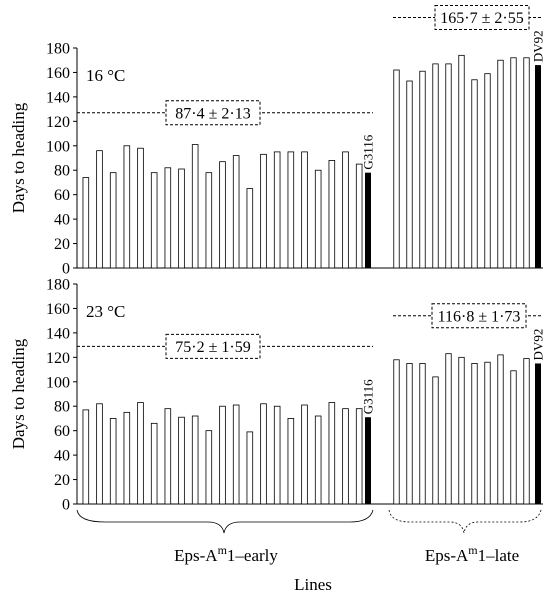 The height and width of the screenshot is (596, 547). Describe the element at coordinates (225, 521) in the screenshot. I see `group-brace-early` at that location.